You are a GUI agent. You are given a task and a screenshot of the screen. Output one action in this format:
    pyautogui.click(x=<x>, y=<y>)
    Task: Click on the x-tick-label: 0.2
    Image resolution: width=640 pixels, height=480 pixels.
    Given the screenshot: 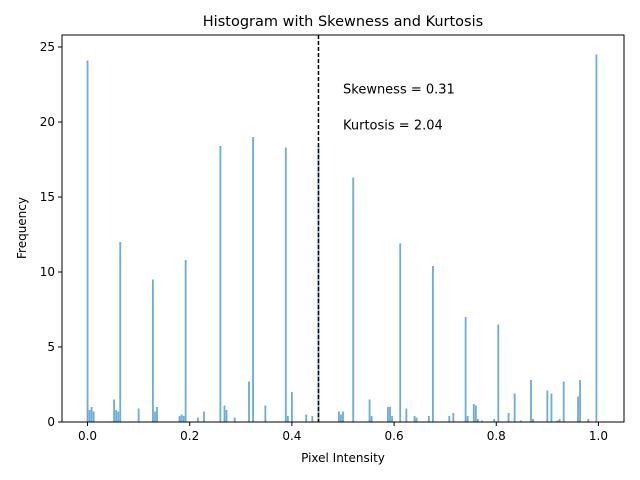 What is the action you would take?
    pyautogui.click(x=189, y=436)
    